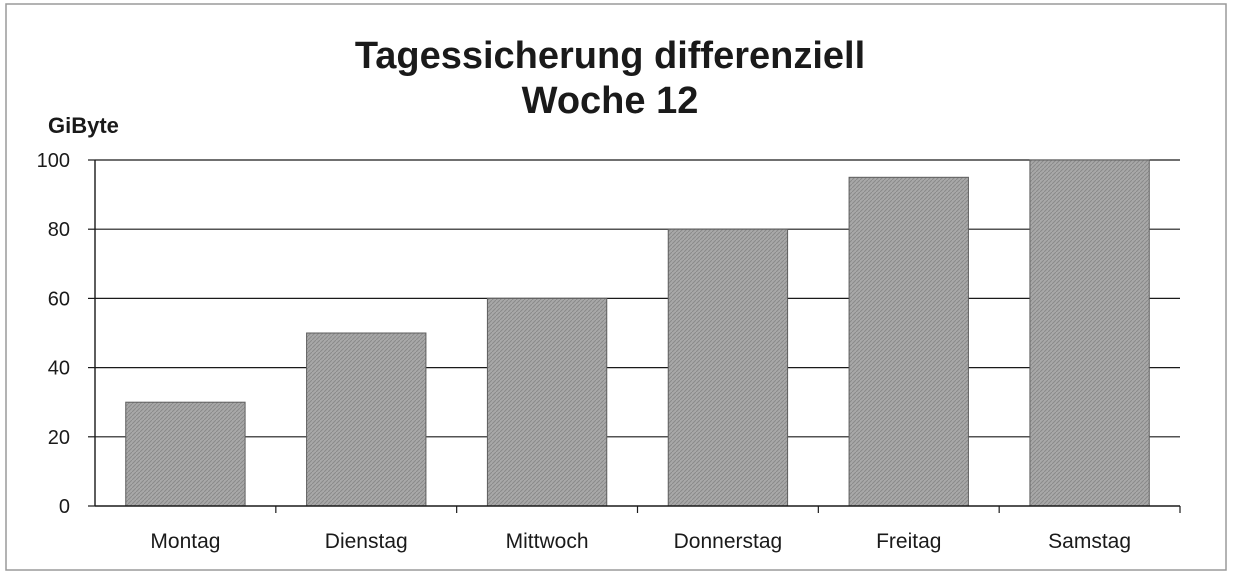 The image size is (1242, 584). Describe the element at coordinates (547, 541) in the screenshot. I see `x-category-label: Mittwoch` at that location.